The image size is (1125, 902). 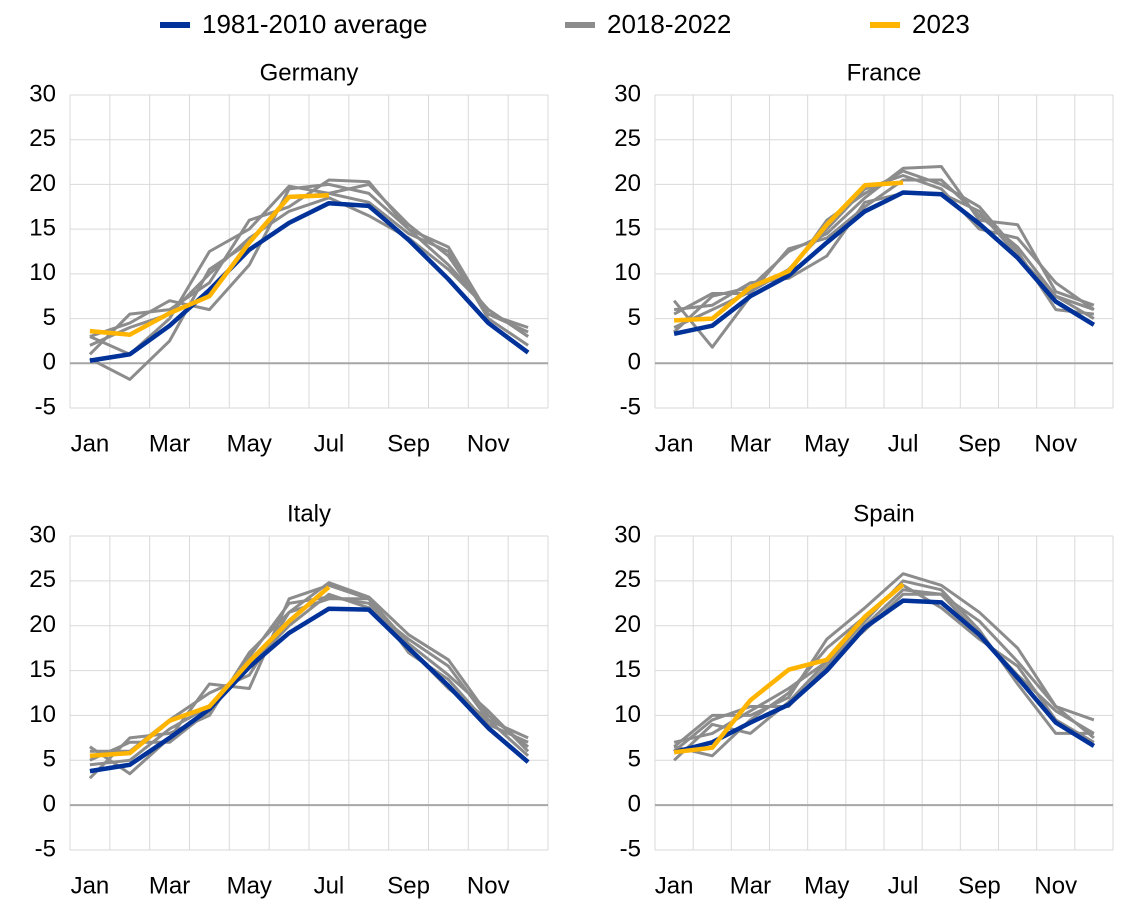 What do you see at coordinates (309, 513) in the screenshot?
I see `panel-title: Italy` at bounding box center [309, 513].